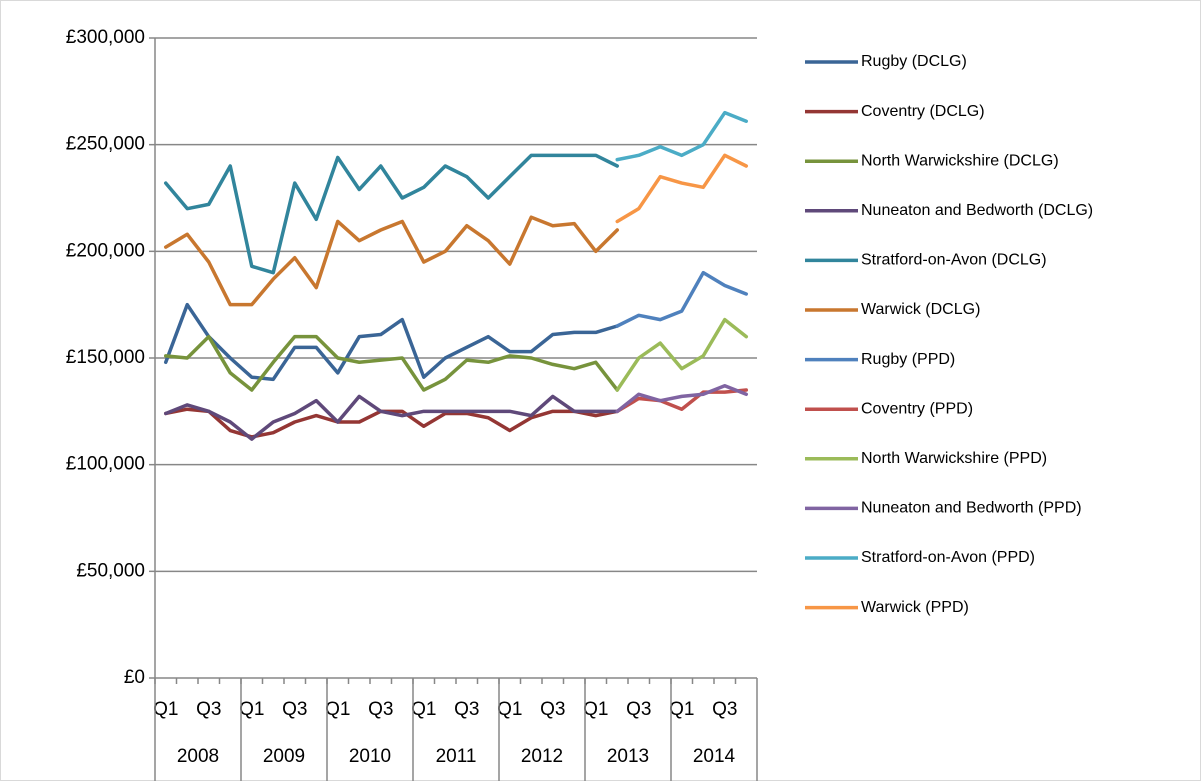 This screenshot has height=781, width=1201. I want to click on x-group-label: 2011, so click(456, 756).